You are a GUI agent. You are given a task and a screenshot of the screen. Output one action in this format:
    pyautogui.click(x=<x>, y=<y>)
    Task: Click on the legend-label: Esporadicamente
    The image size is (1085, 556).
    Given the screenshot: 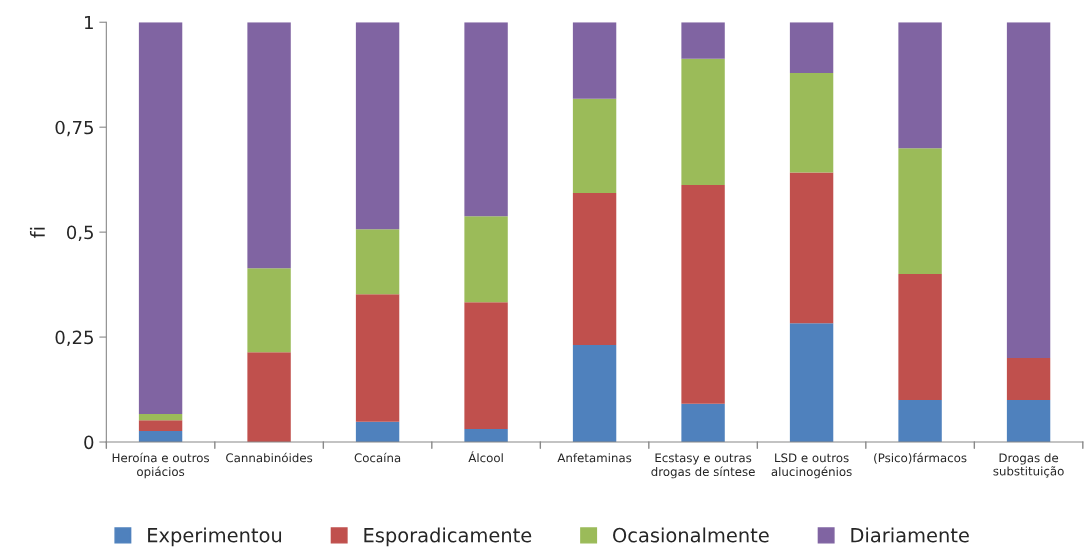 What is the action you would take?
    pyautogui.click(x=448, y=537)
    